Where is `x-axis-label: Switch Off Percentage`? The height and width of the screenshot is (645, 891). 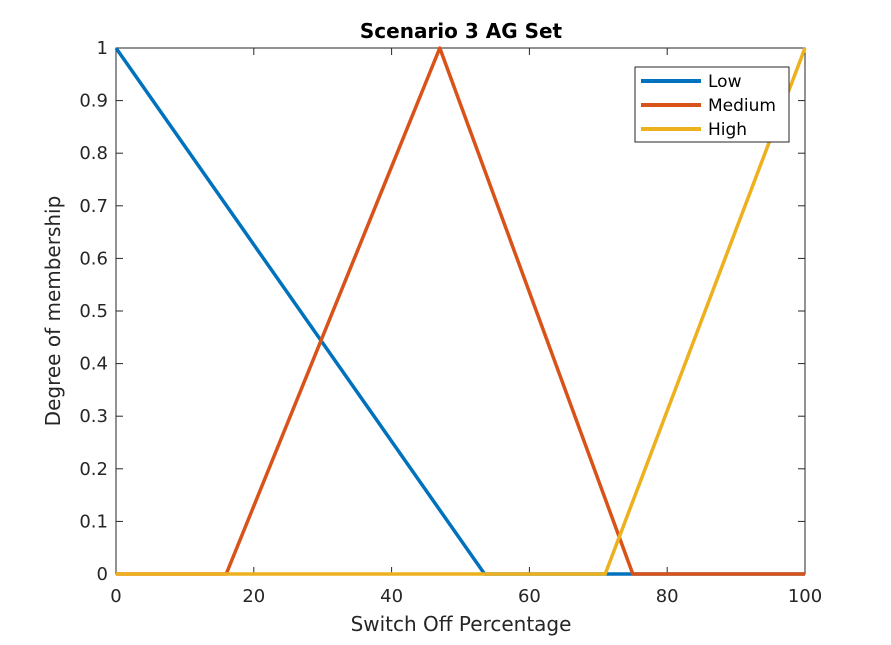
x-axis-label: Switch Off Percentage is located at coordinates (461, 624).